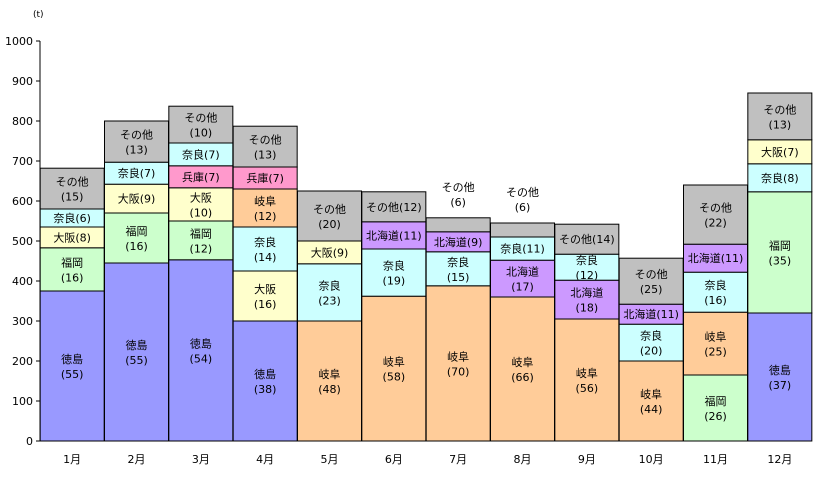 The width and height of the screenshot is (825, 483). Describe the element at coordinates (715, 416) in the screenshot. I see `data-label: (26)` at that location.